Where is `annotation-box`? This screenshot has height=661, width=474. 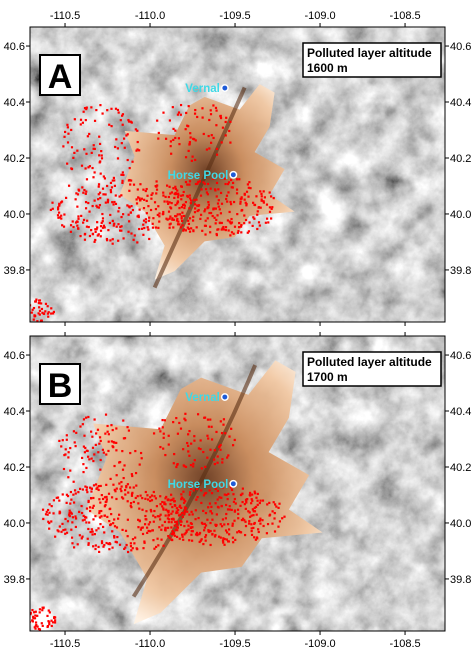
annotation-box is located at coordinates (372, 369).